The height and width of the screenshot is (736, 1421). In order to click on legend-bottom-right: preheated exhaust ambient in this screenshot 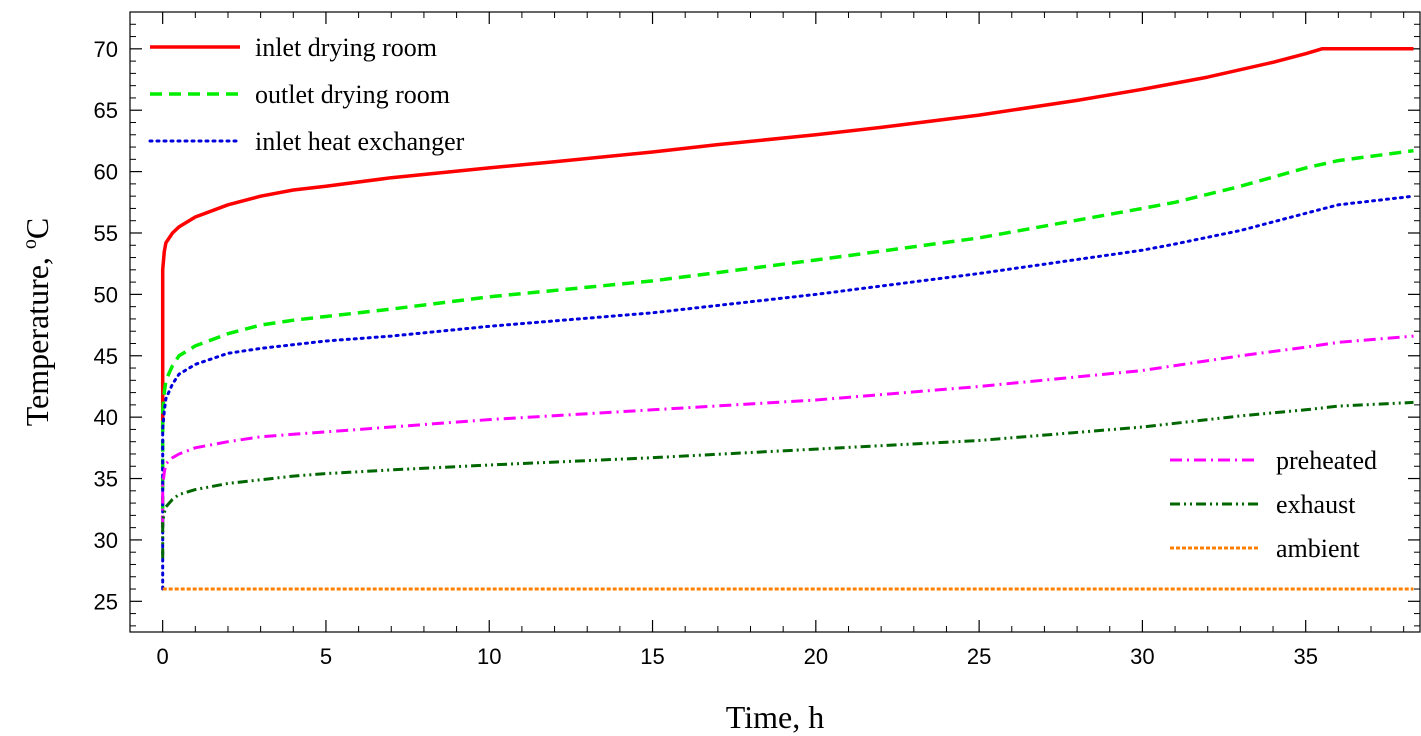, I will do `click(1273, 504)`.